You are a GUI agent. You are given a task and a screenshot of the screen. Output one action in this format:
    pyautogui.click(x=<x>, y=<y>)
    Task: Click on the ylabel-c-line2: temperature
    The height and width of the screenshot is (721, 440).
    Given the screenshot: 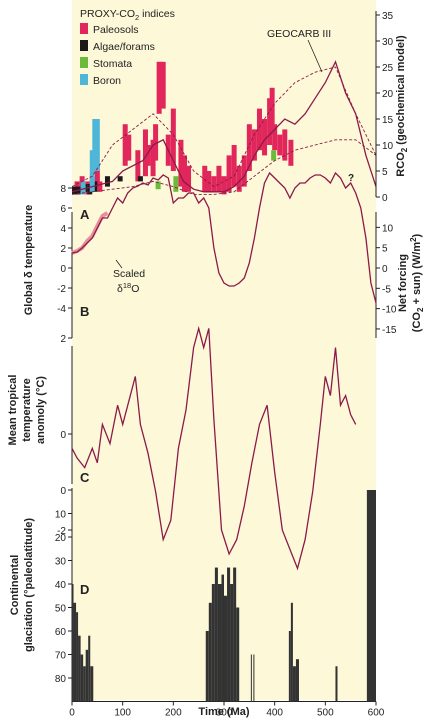 What is the action you would take?
    pyautogui.click(x=27, y=410)
    